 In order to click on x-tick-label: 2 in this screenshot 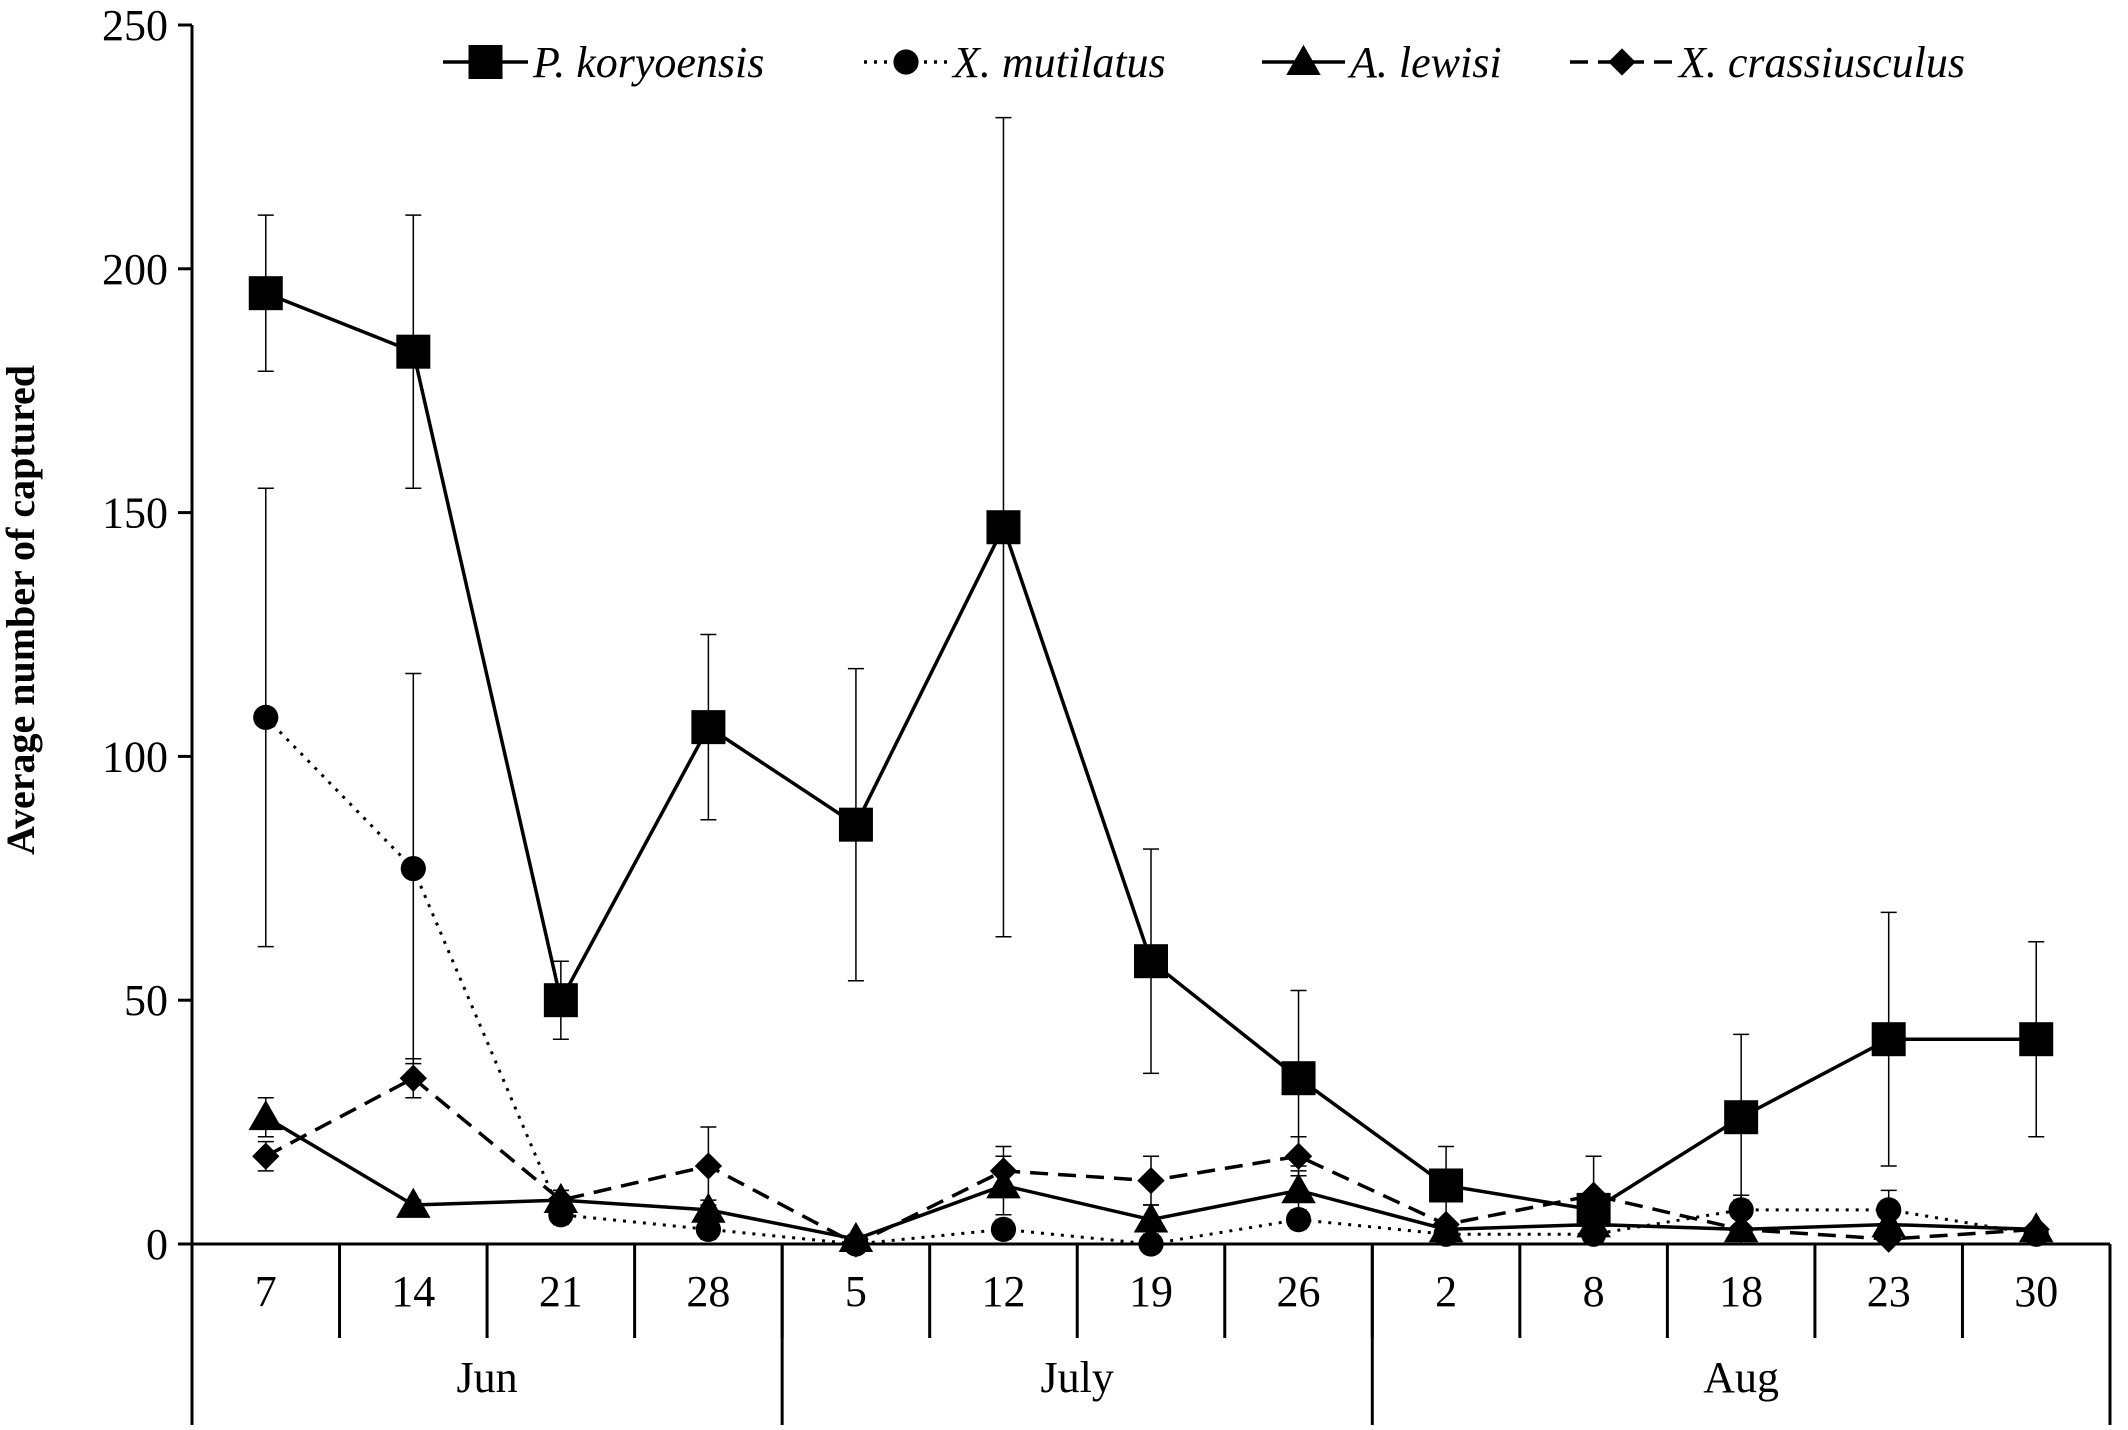, I will do `click(1446, 1291)`.